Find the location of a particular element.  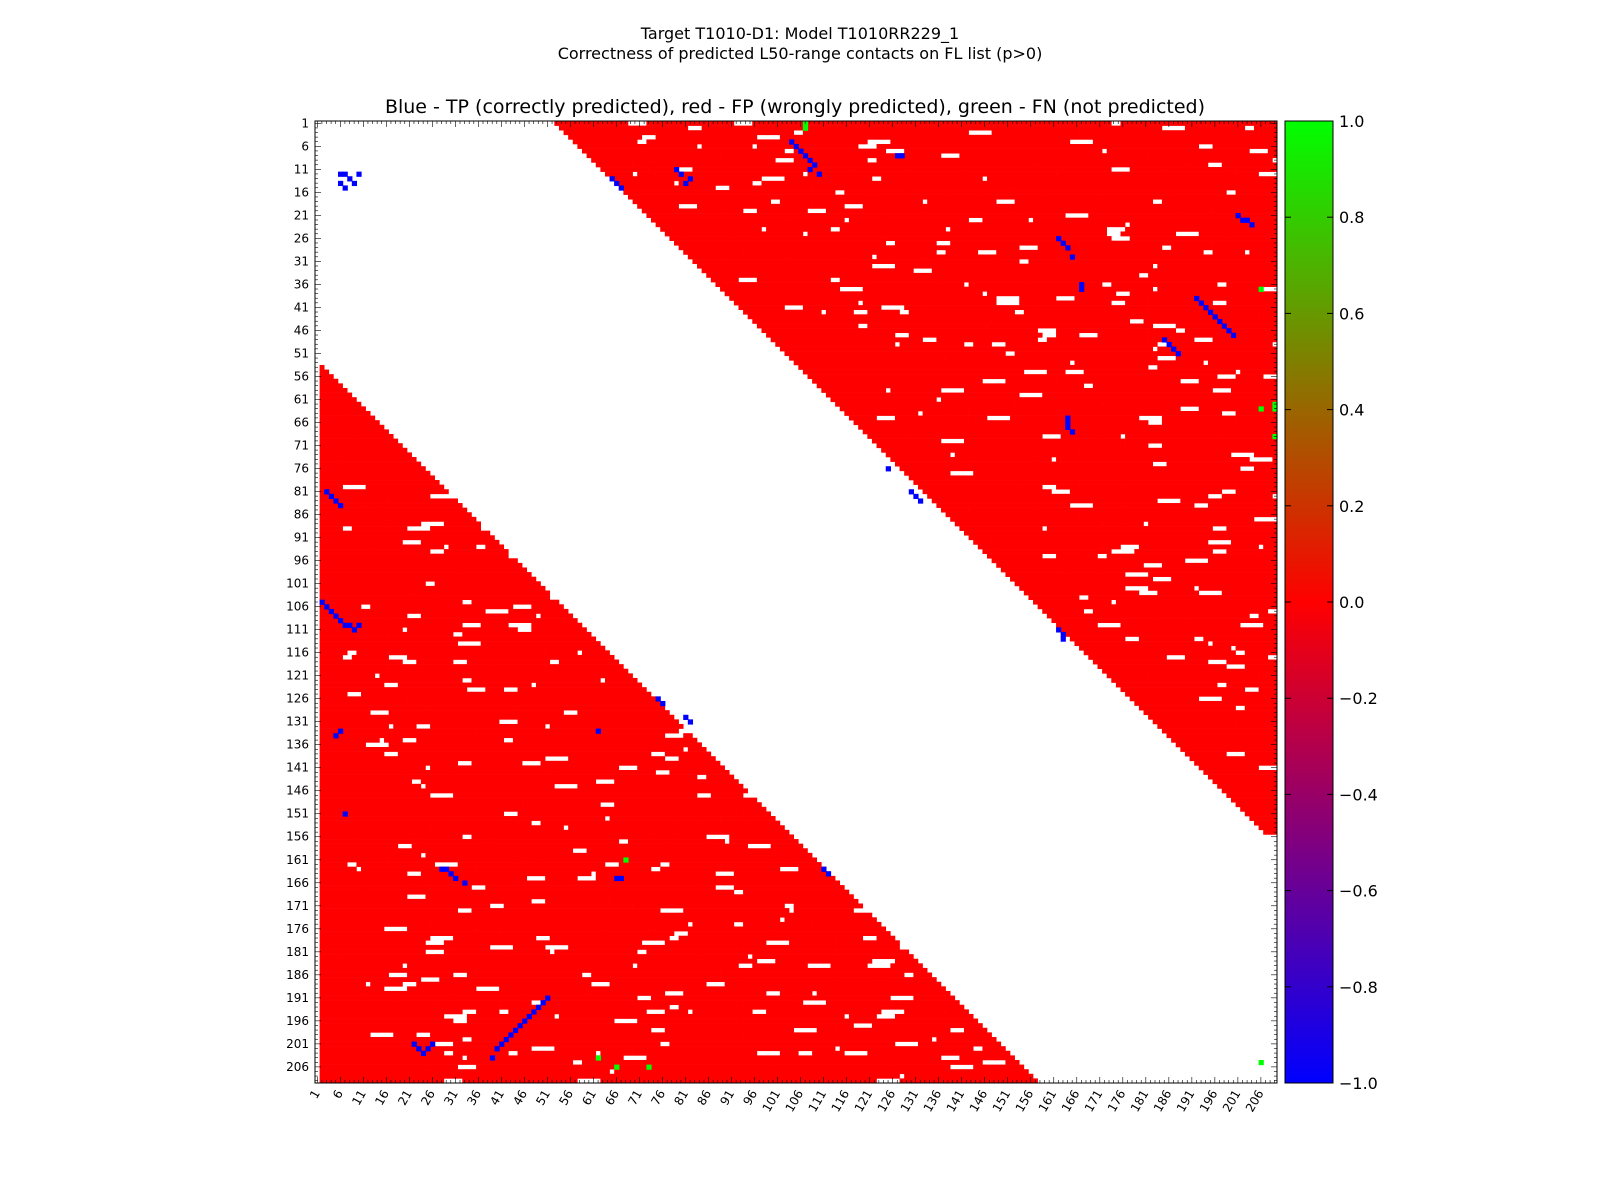

x-tick-label: 76 is located at coordinates (658, 1098).